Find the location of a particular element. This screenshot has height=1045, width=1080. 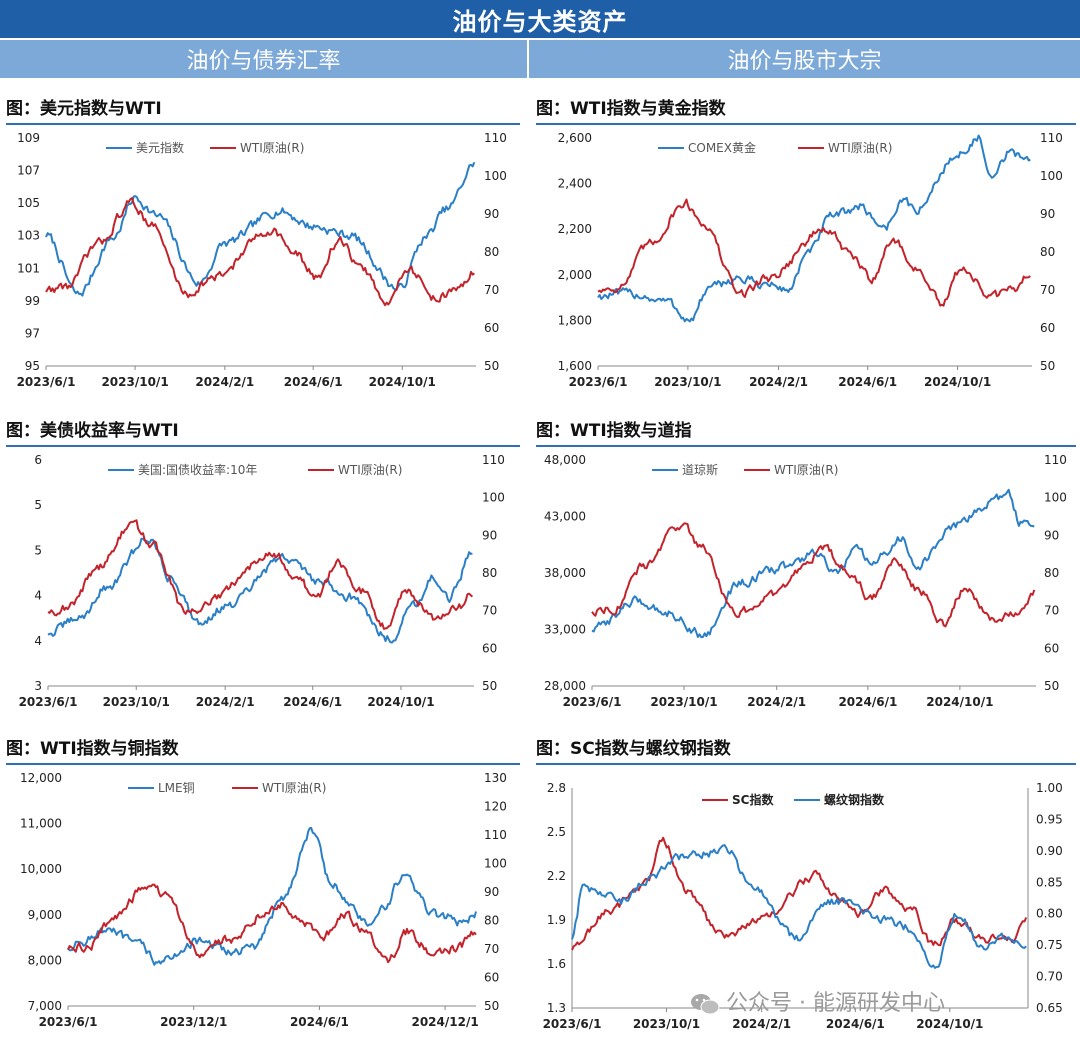

y-tick-label: 6 is located at coordinates (38, 460).